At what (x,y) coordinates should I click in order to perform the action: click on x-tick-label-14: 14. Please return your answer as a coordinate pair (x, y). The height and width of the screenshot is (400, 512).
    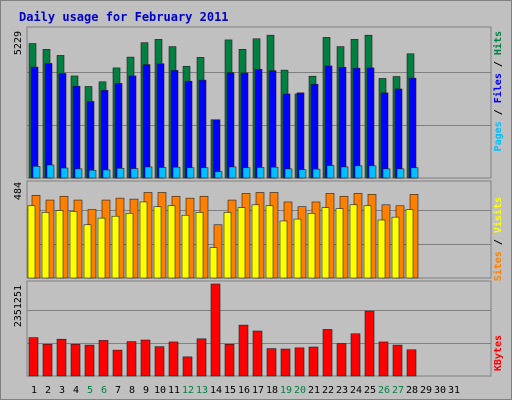
    Looking at the image, I should click on (216, 390).